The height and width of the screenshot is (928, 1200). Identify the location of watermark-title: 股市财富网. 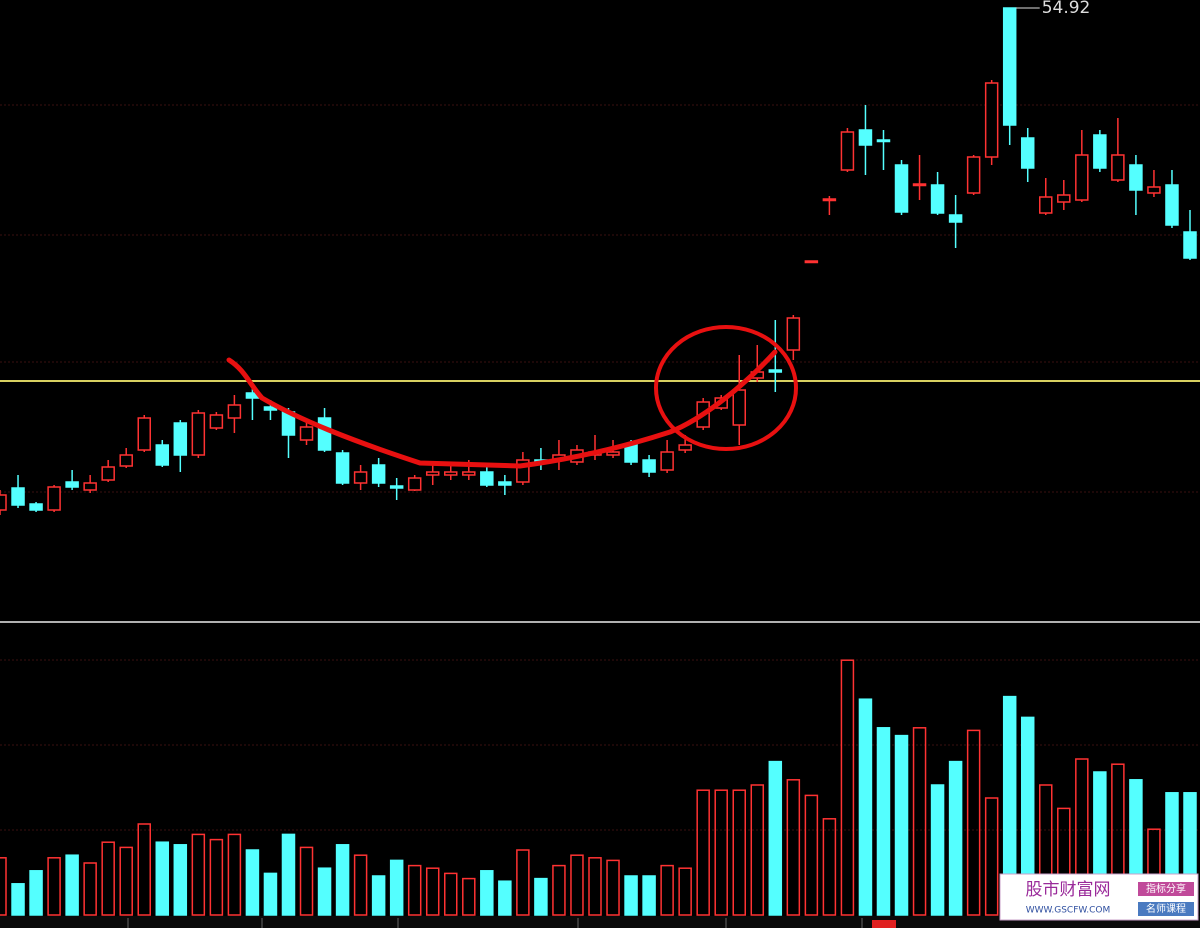
(1068, 890).